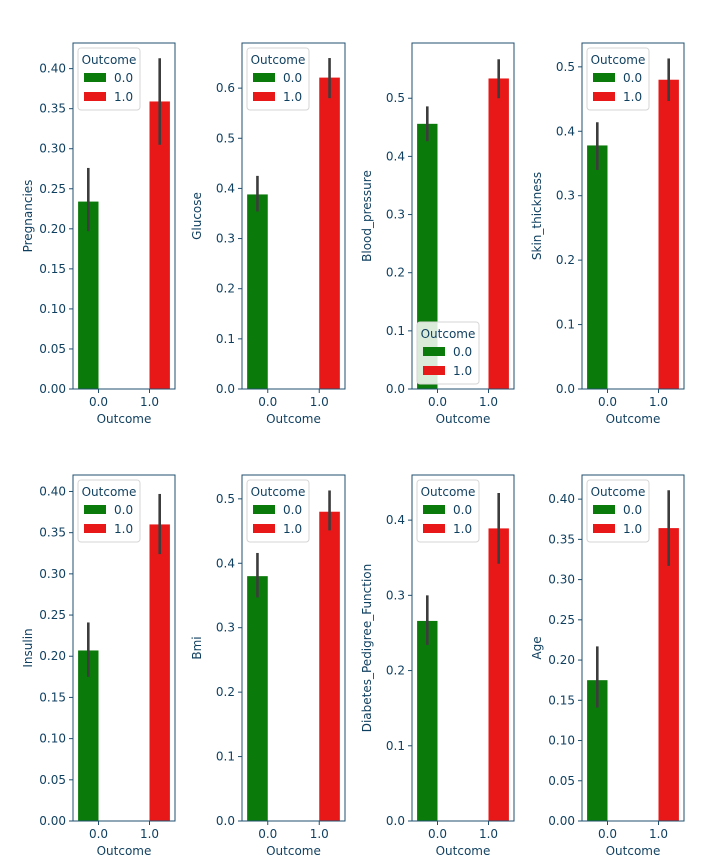 This screenshot has width=720, height=864. I want to click on y-tick-label: 0.15, so click(52, 269).